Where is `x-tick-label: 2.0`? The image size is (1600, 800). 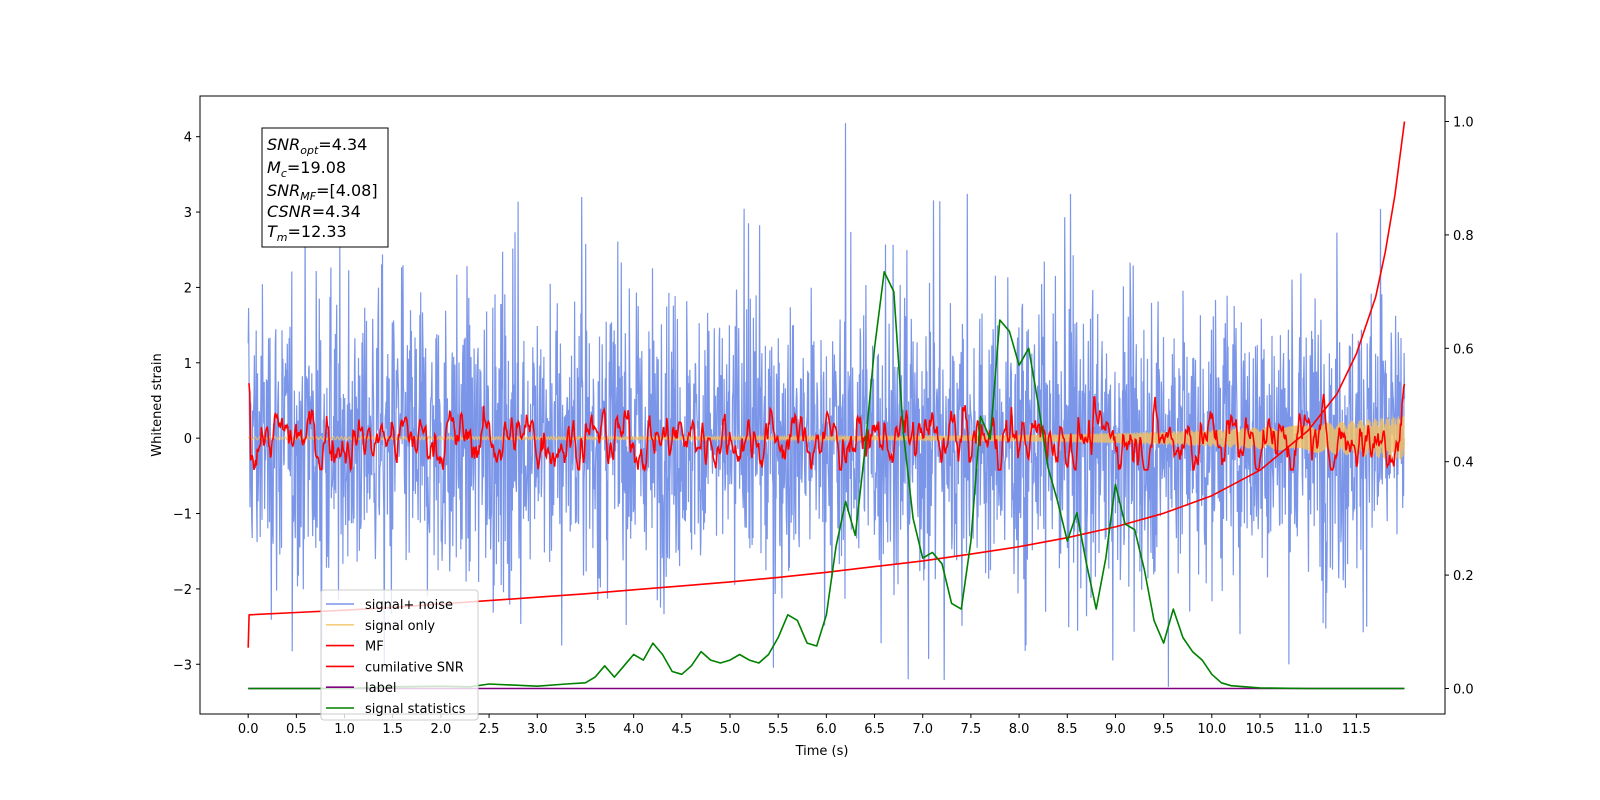 x-tick-label: 2.0 is located at coordinates (441, 729).